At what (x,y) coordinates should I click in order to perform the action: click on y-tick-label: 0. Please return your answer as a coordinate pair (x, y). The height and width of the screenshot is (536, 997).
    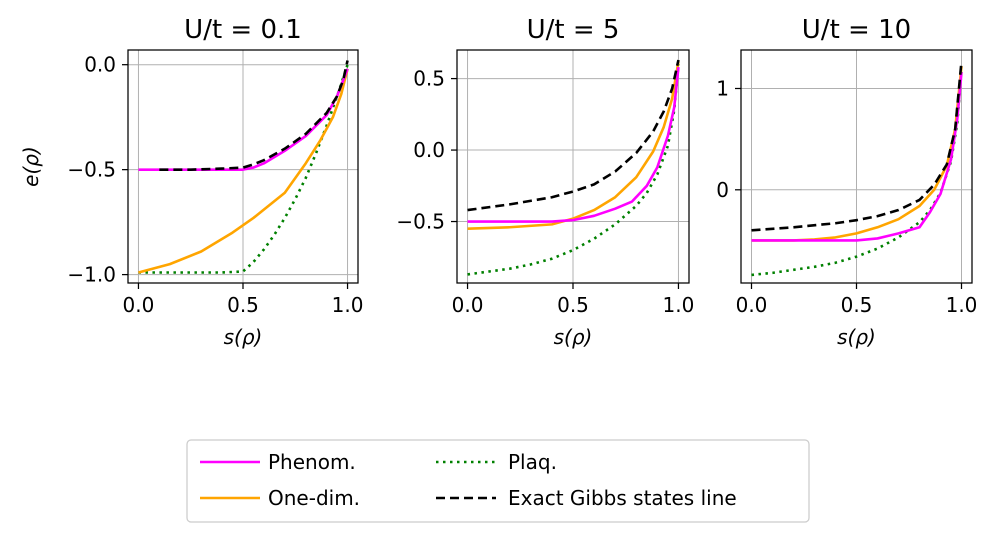
    Looking at the image, I should click on (722, 190).